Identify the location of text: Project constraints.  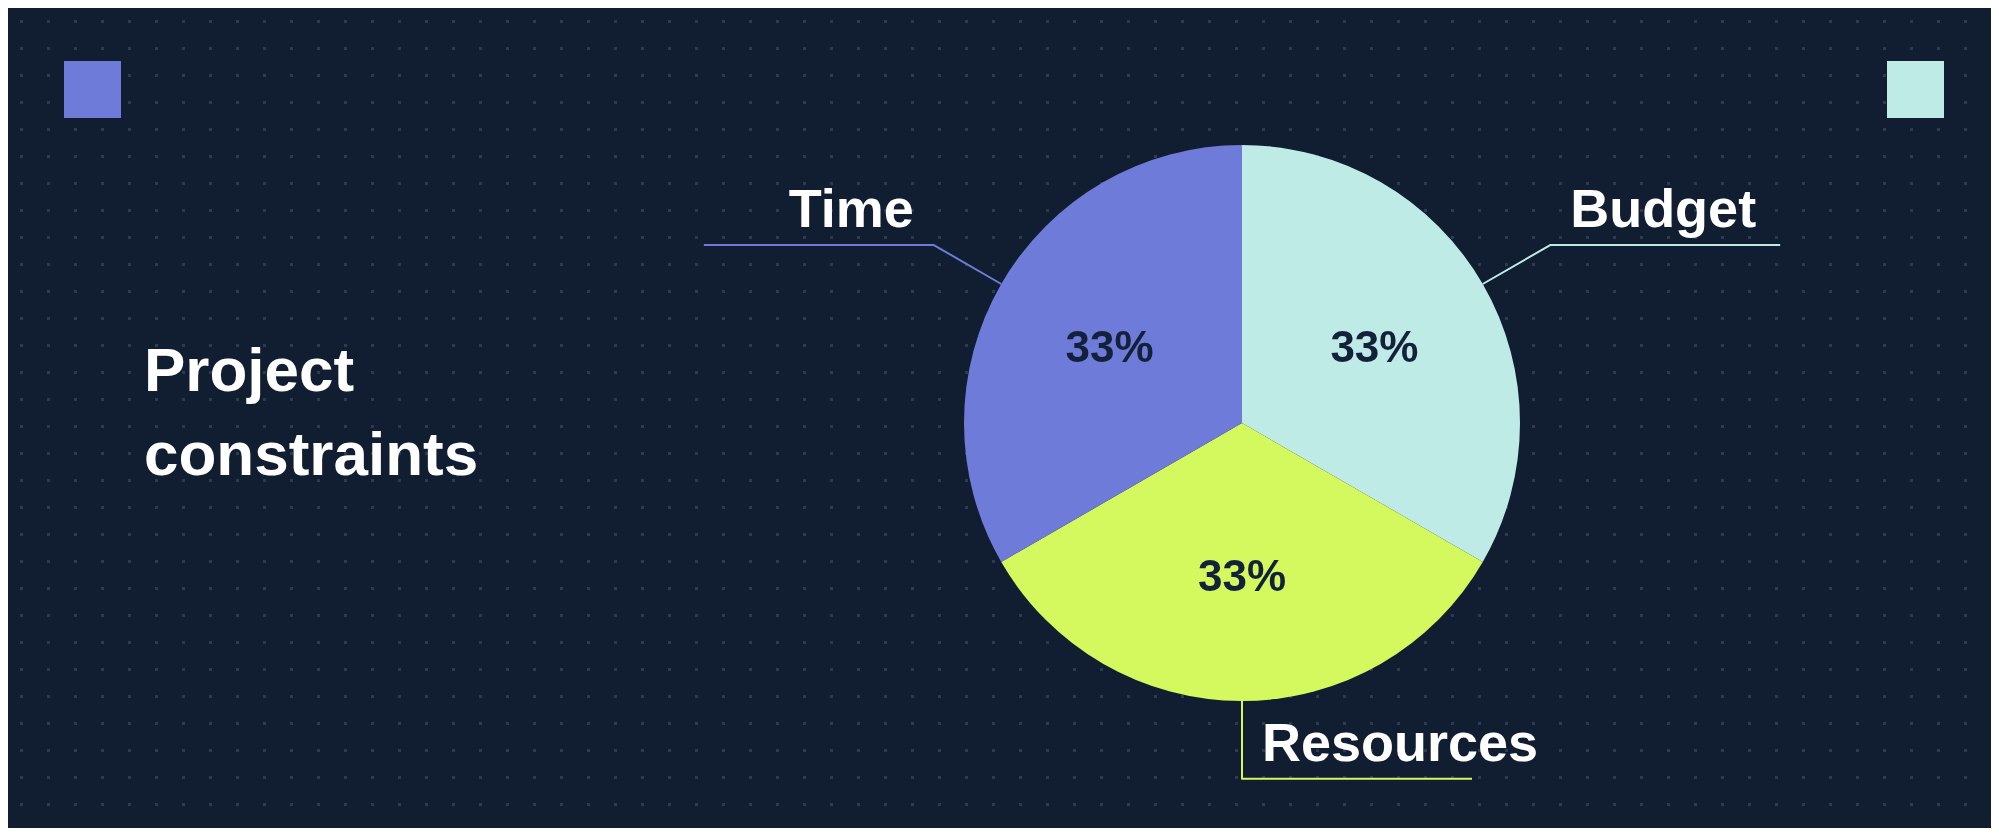
(312, 412).